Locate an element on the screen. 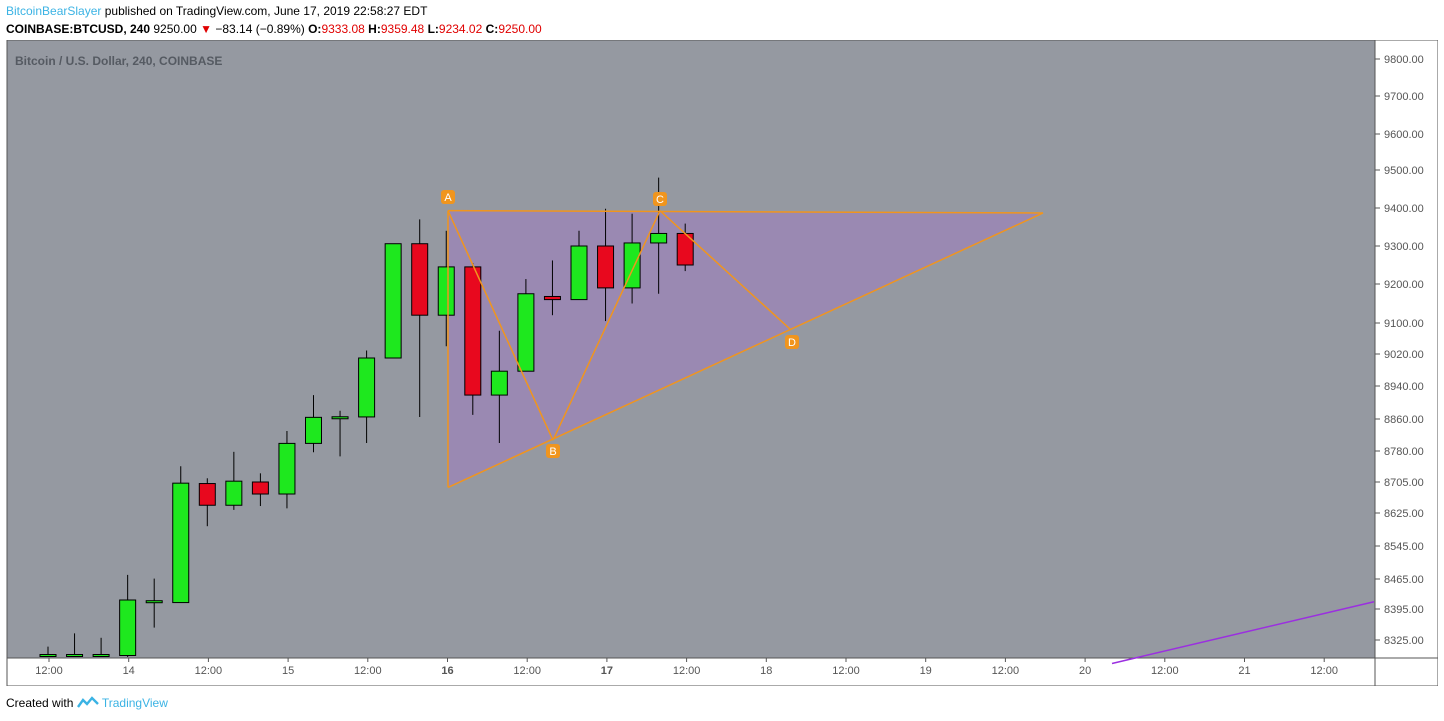 The width and height of the screenshot is (1444, 721). price-tick-label: 8395.00 is located at coordinates (1404, 610).